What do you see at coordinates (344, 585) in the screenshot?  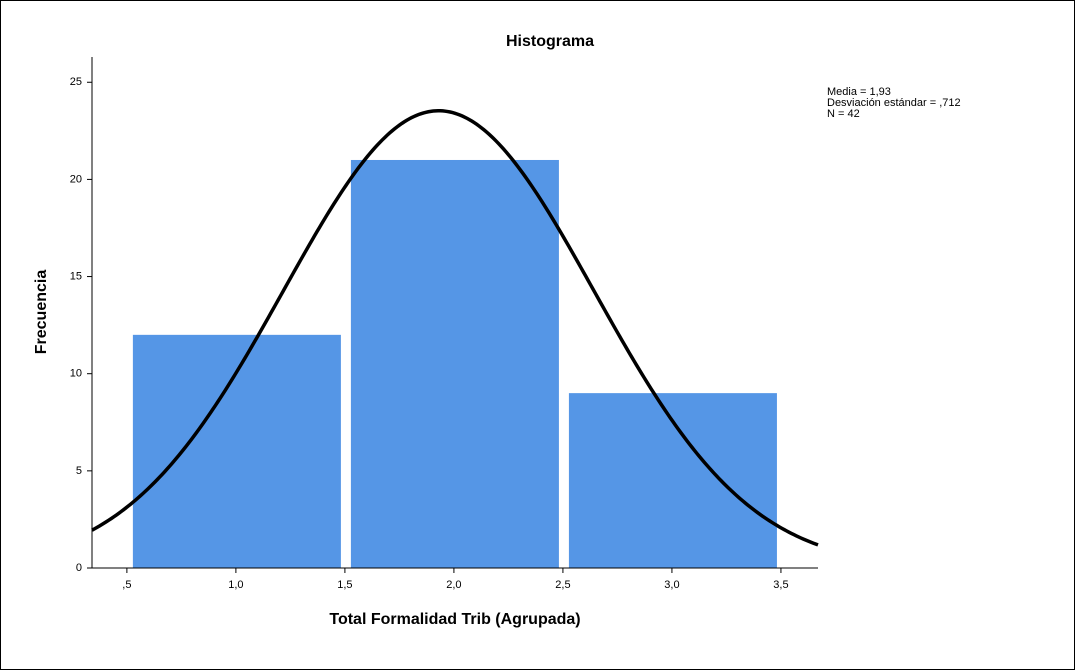 I see `x-tick-label: 1,5` at bounding box center [344, 585].